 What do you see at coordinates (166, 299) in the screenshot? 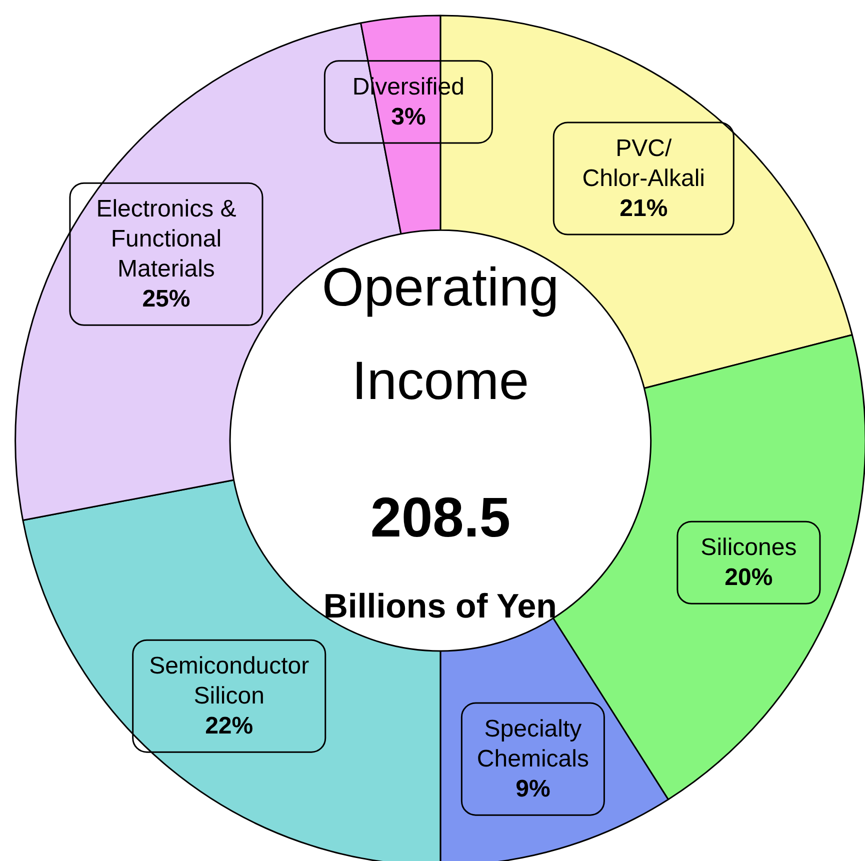
I see `data-label: 25%` at bounding box center [166, 299].